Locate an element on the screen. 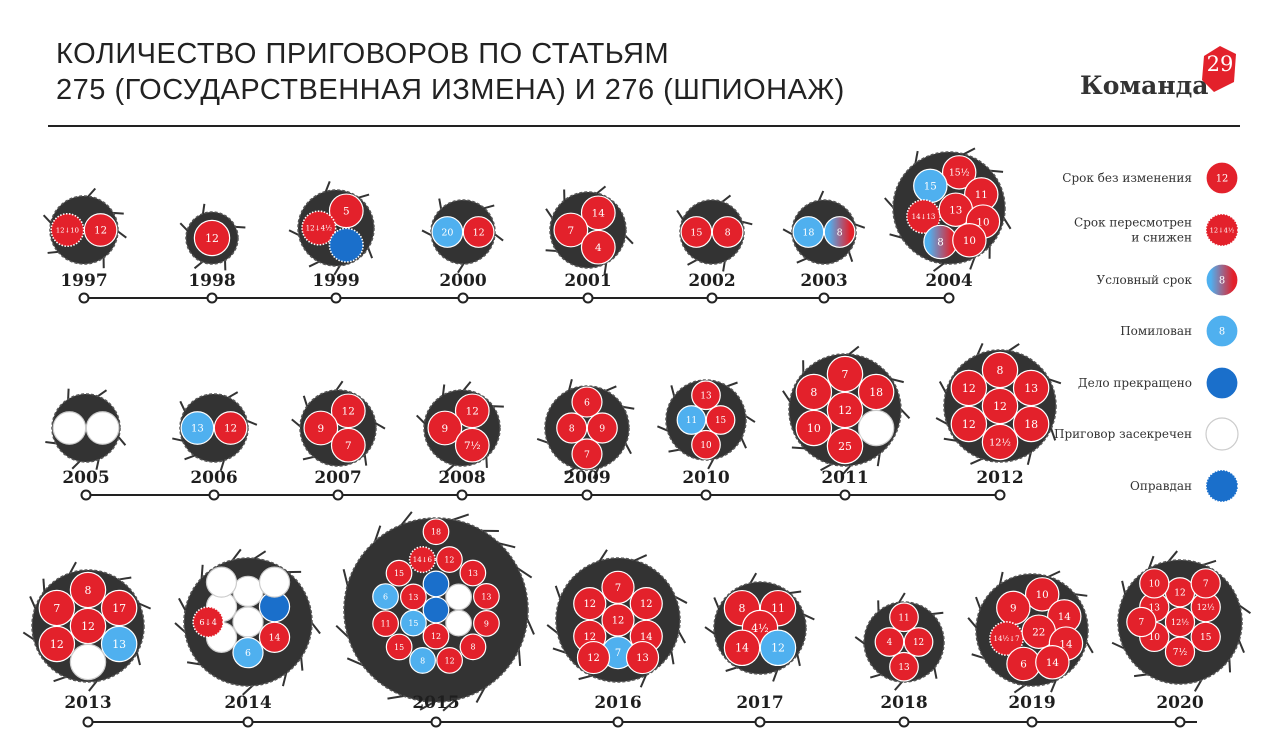 This screenshot has width=1280, height=754. sentence-2011-2-label: 8 is located at coordinates (813, 392).